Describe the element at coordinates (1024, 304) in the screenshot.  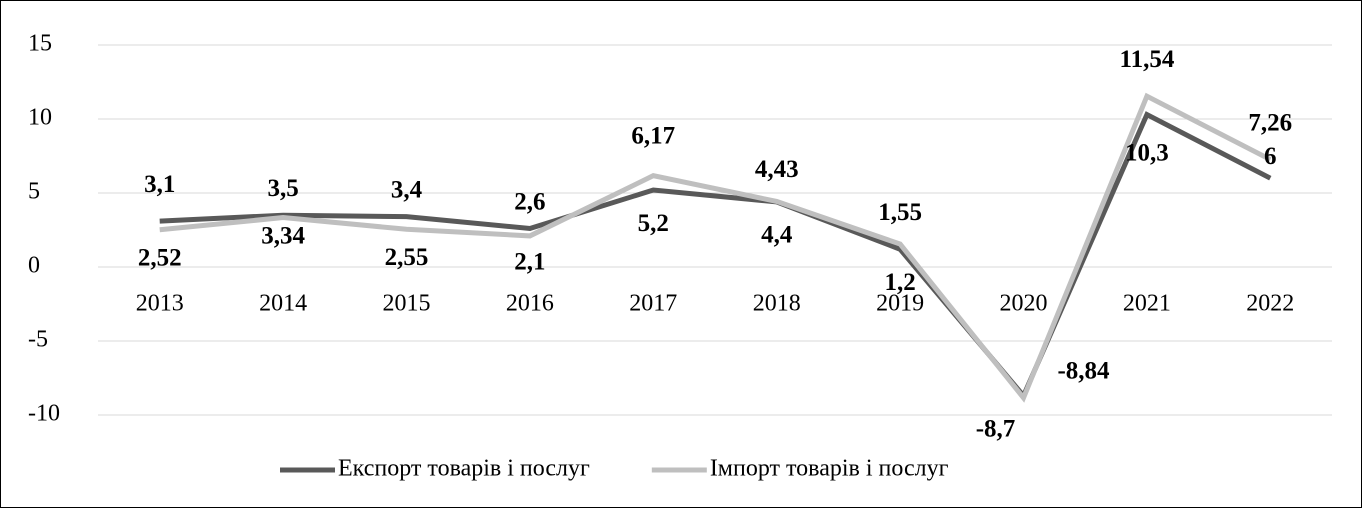
I see `x-tick-label: 2020` at that location.